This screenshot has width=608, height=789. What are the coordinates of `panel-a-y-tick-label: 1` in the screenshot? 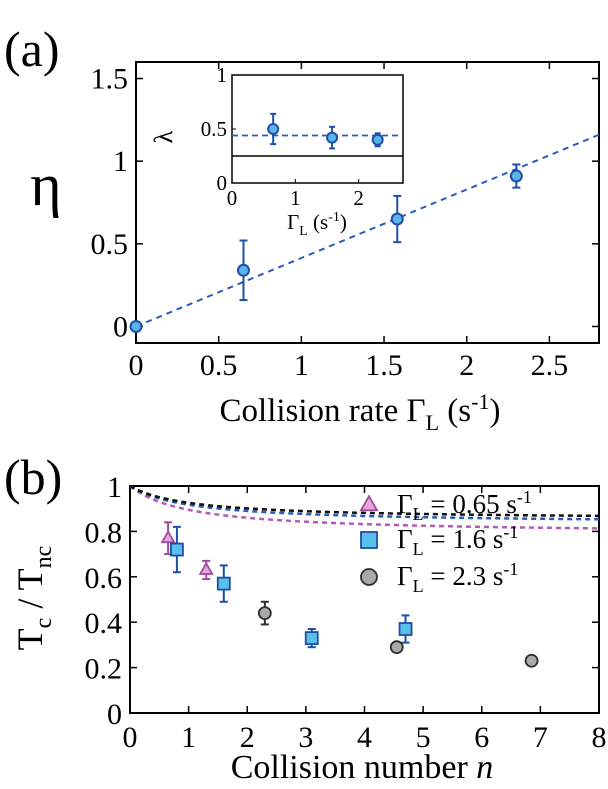 It's located at (120, 161).